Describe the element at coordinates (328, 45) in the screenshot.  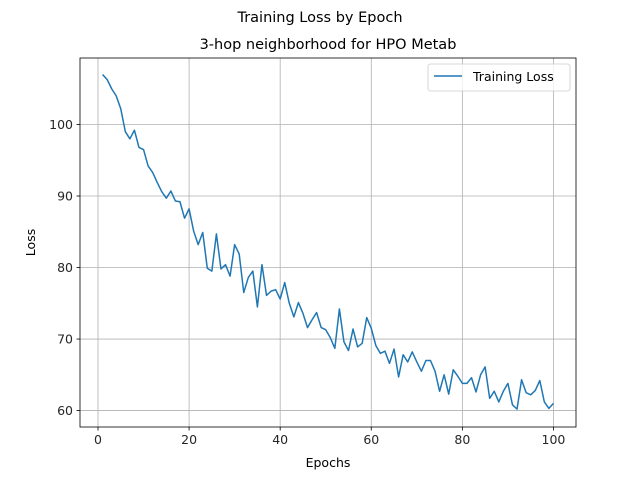
I see `chart-title: 3-hop neighborhood for HPO Metab` at that location.